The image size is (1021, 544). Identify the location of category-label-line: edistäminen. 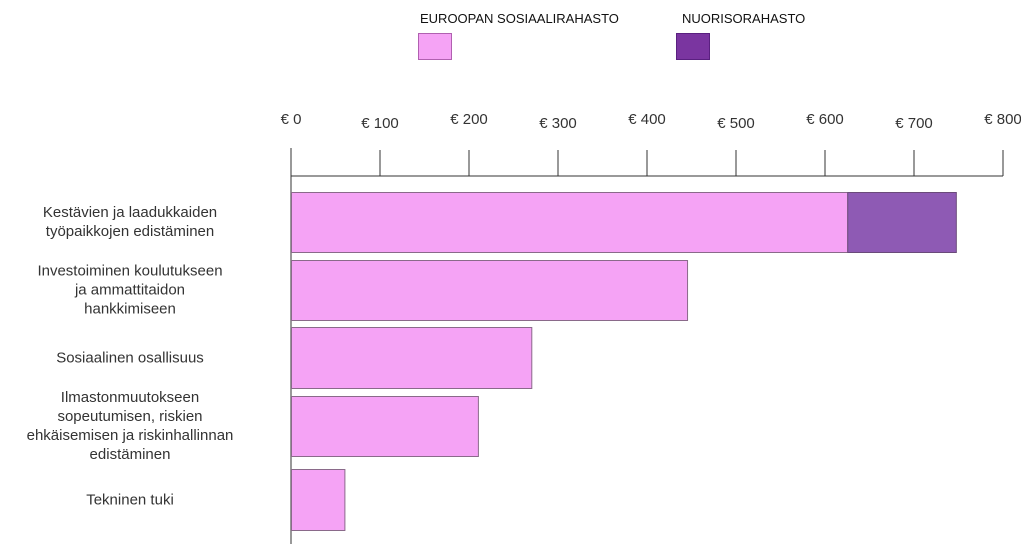
(130, 454).